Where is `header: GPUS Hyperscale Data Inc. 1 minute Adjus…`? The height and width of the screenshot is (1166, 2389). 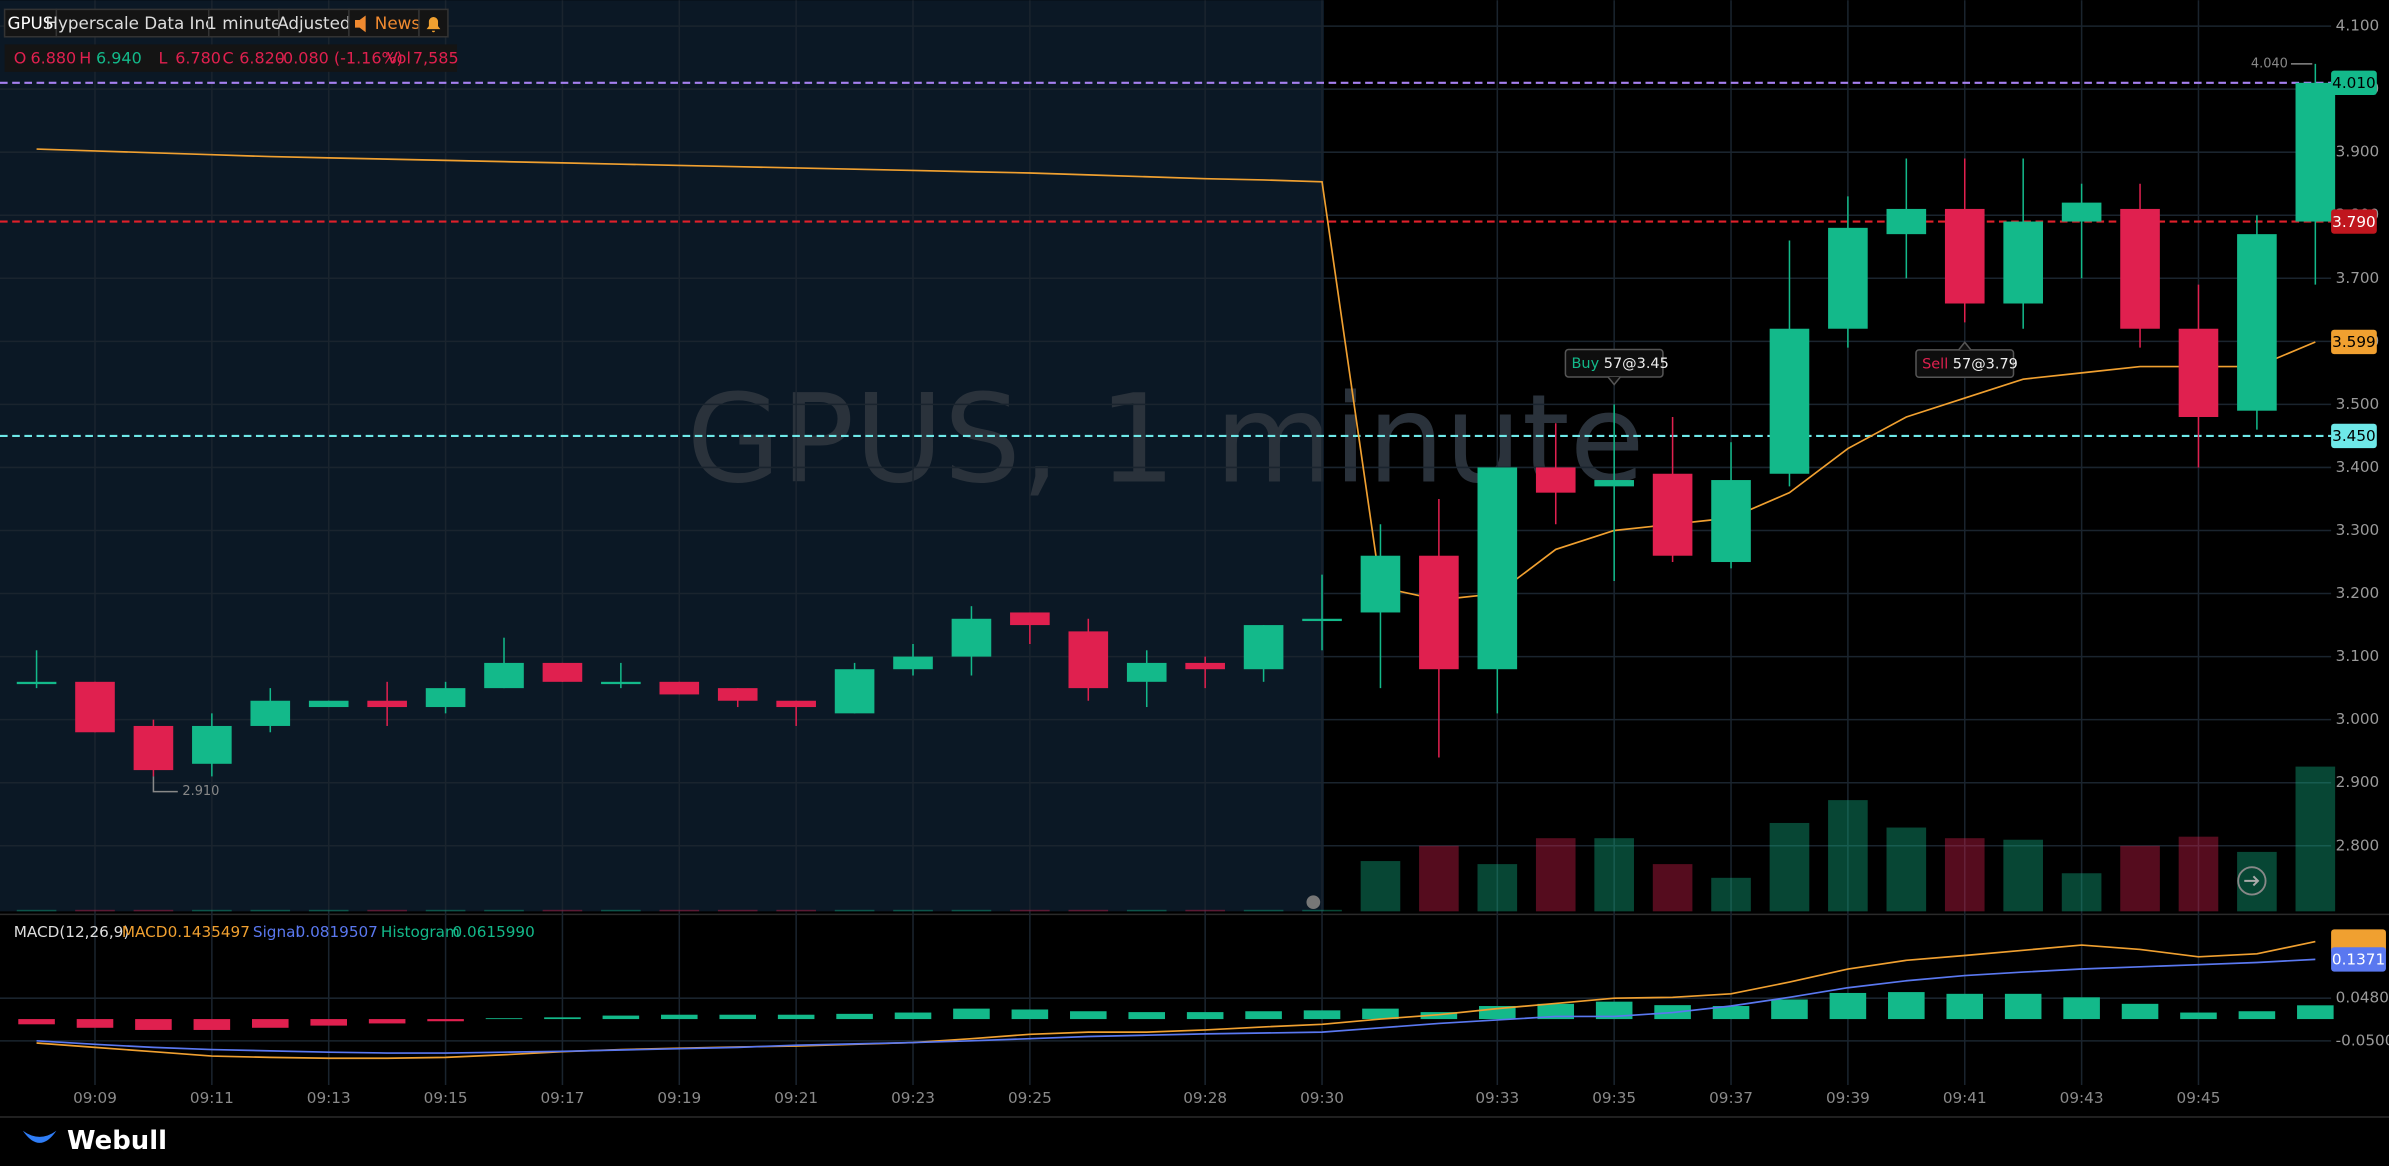
header: GPUS Hyperscale Data Inc. 1 minute Adjus… is located at coordinates (231, 40).